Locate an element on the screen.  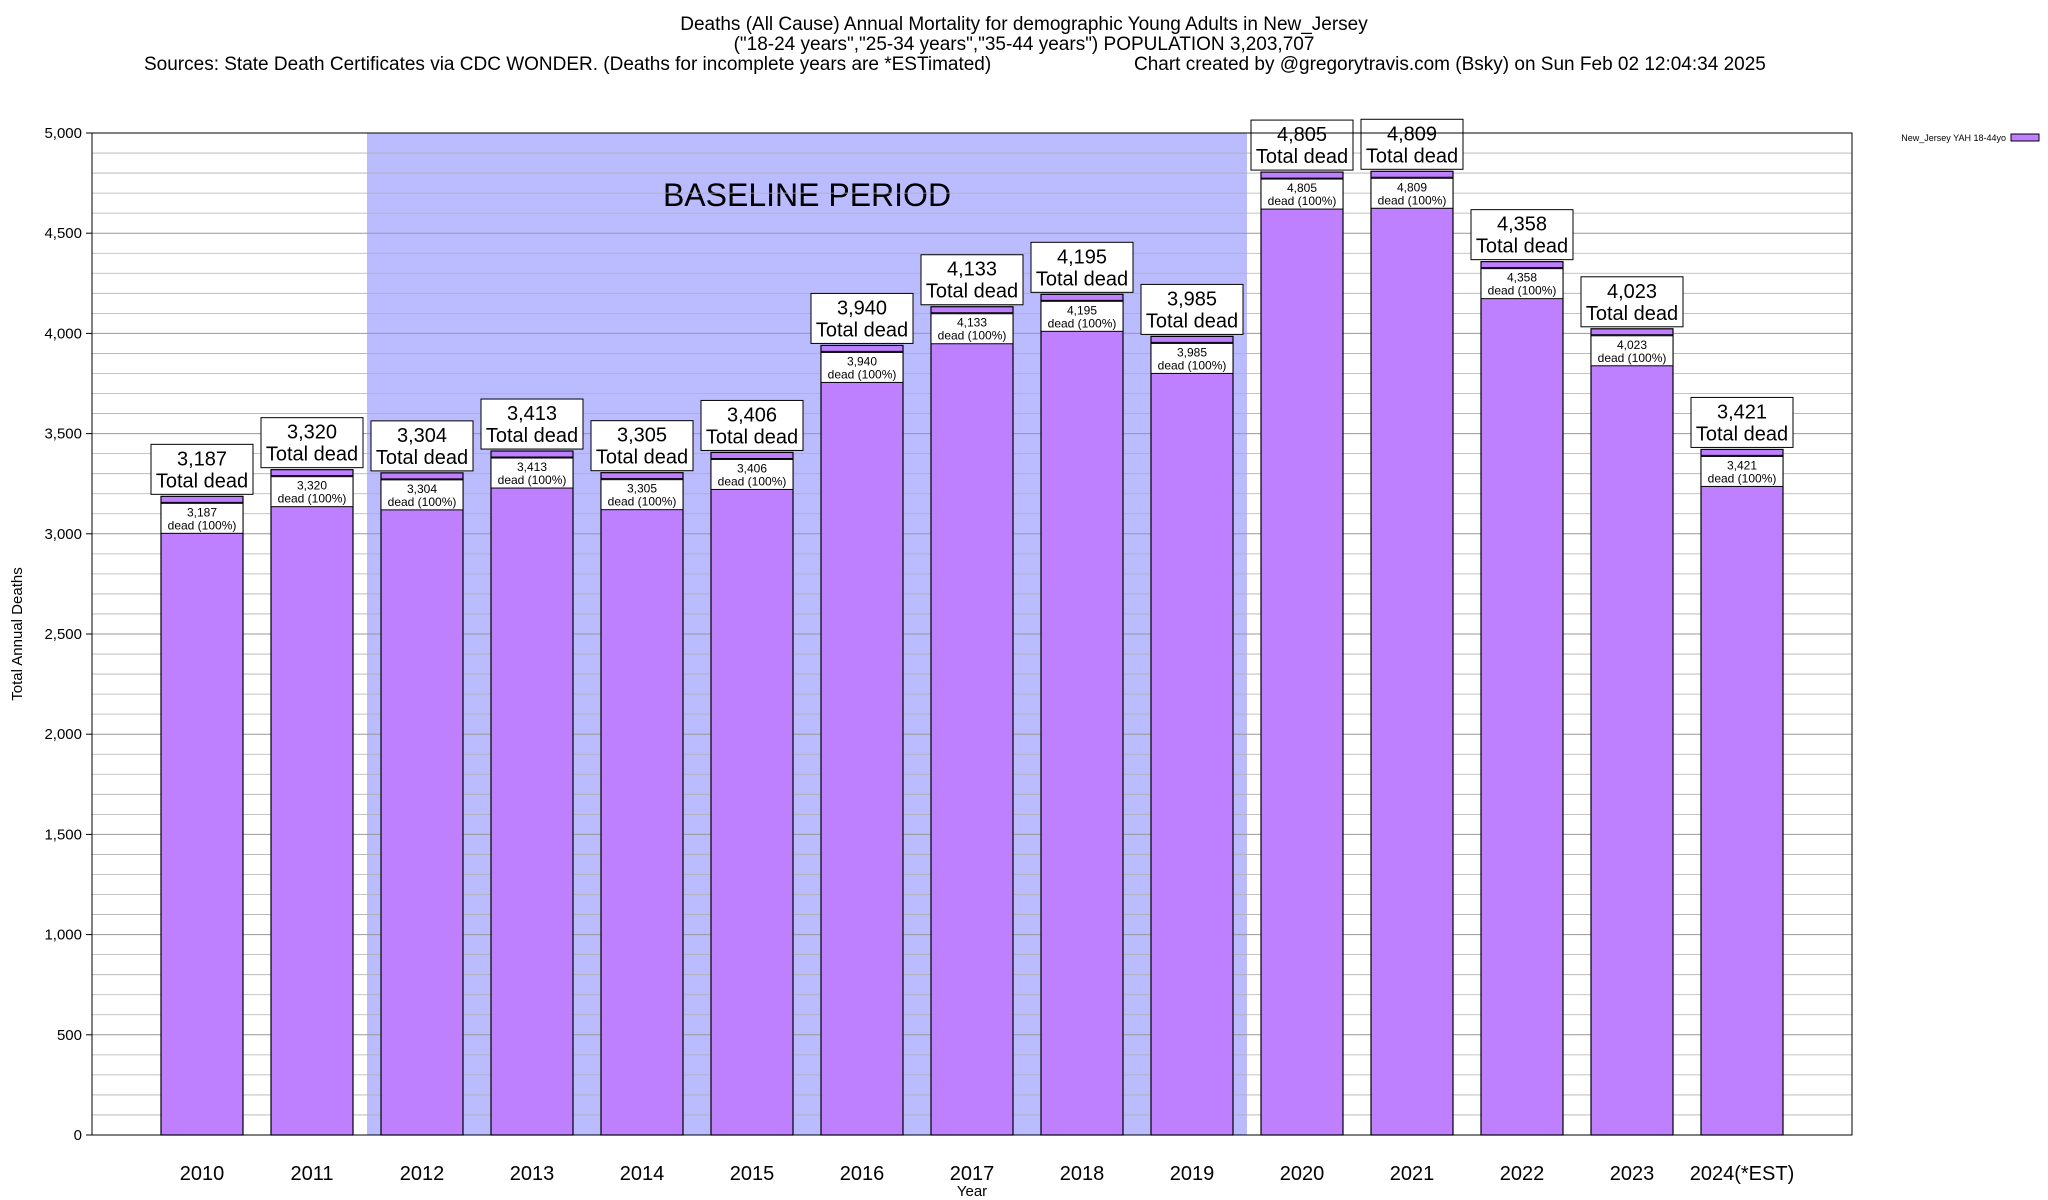
inner-value-label: 3,985 is located at coordinates (1192, 352).